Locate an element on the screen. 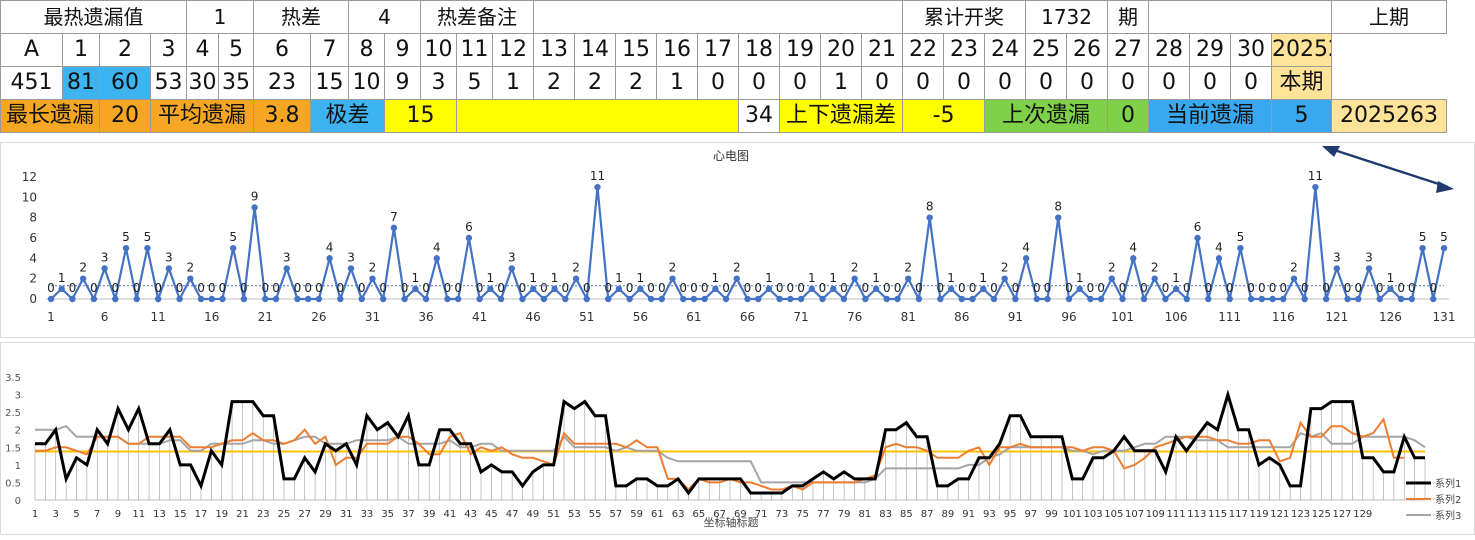  column-number: 18 is located at coordinates (759, 50).